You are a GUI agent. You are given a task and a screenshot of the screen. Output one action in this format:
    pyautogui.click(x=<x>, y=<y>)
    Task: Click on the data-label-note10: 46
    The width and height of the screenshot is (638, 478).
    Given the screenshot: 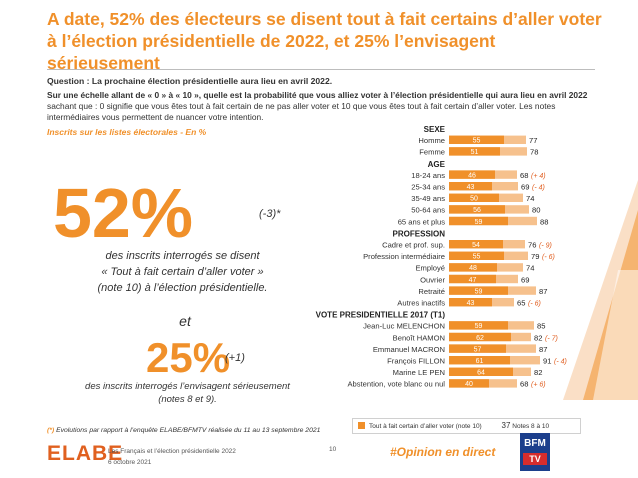 What is the action you would take?
    pyautogui.click(x=472, y=175)
    